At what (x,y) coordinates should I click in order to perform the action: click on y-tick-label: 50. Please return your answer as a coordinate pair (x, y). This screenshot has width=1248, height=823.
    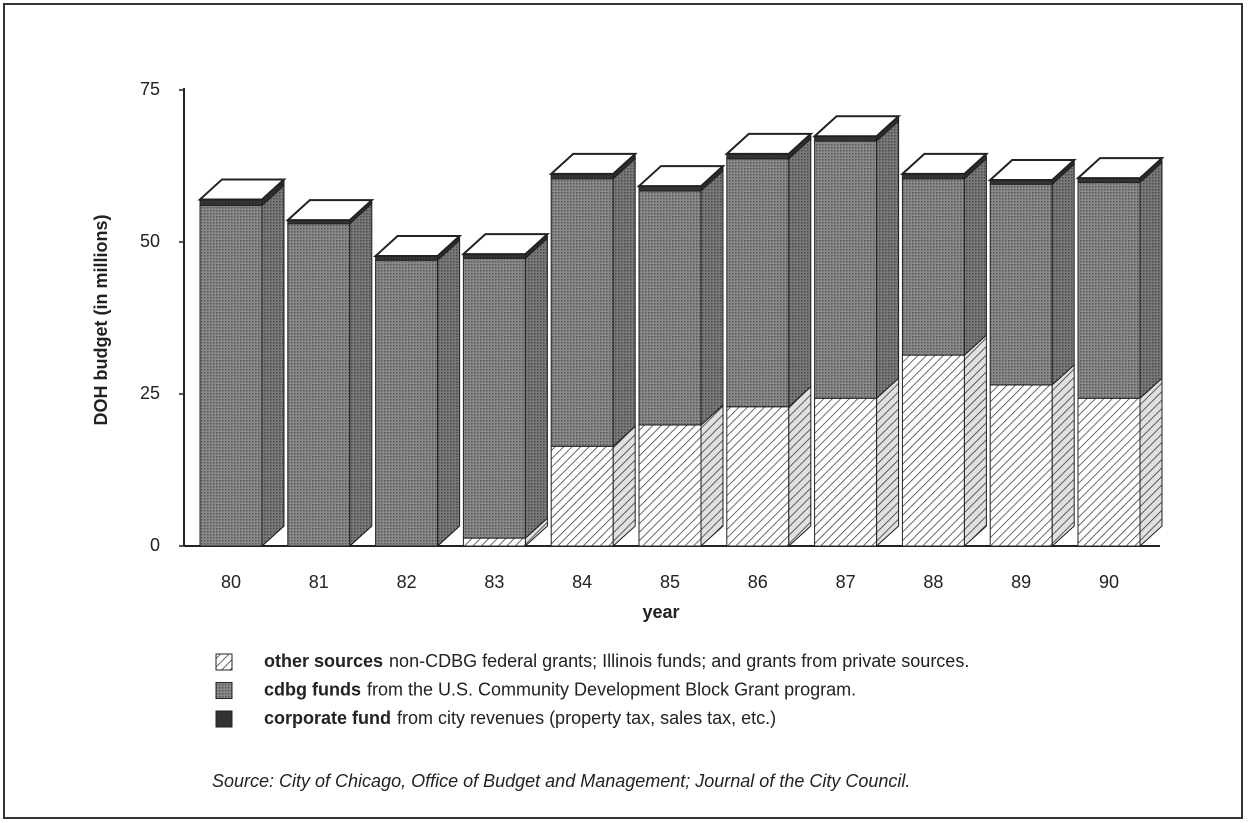
    Looking at the image, I should click on (150, 241).